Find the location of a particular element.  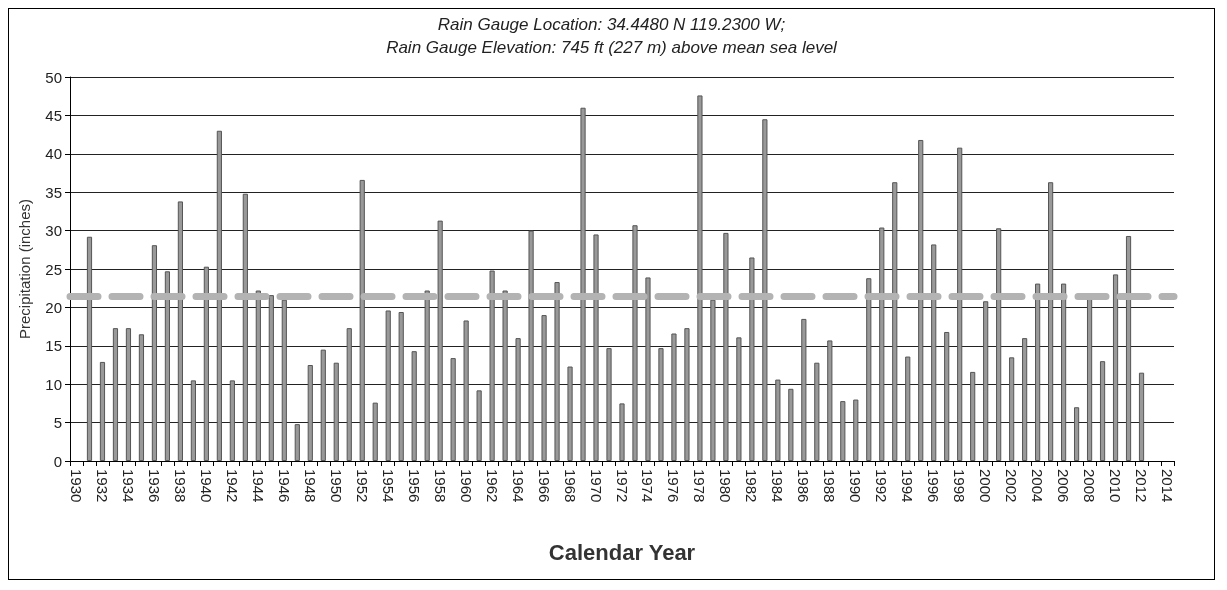

x-tick-label: 1978 is located at coordinates (700, 486).